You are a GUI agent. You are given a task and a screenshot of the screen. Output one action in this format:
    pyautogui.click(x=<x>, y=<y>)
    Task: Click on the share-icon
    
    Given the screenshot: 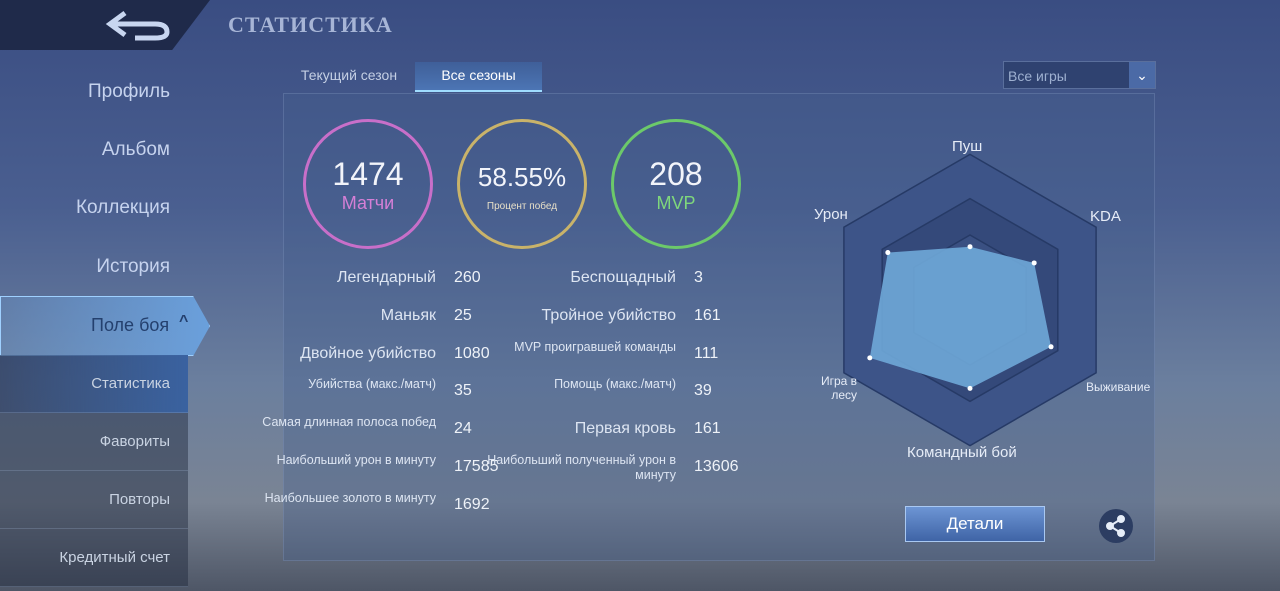 What is the action you would take?
    pyautogui.click(x=1116, y=526)
    